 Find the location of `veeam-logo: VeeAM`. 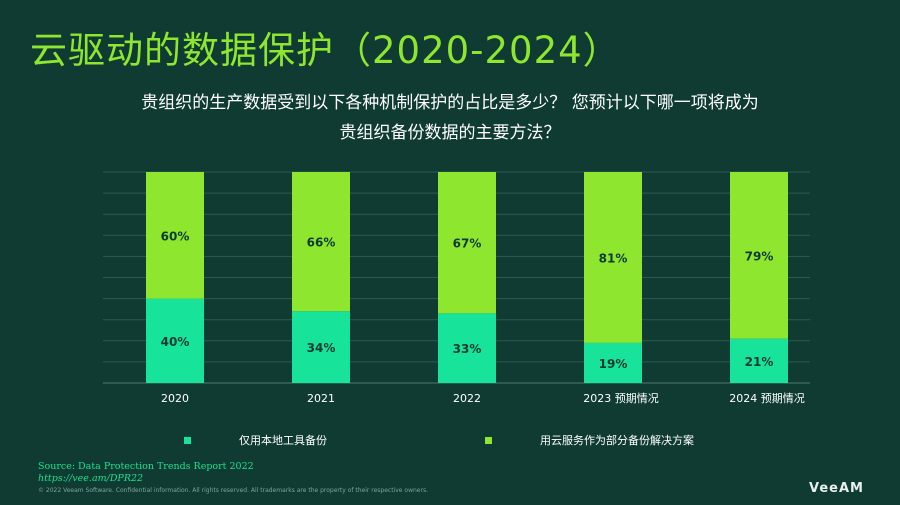

veeam-logo: VeeAM is located at coordinates (836, 488).